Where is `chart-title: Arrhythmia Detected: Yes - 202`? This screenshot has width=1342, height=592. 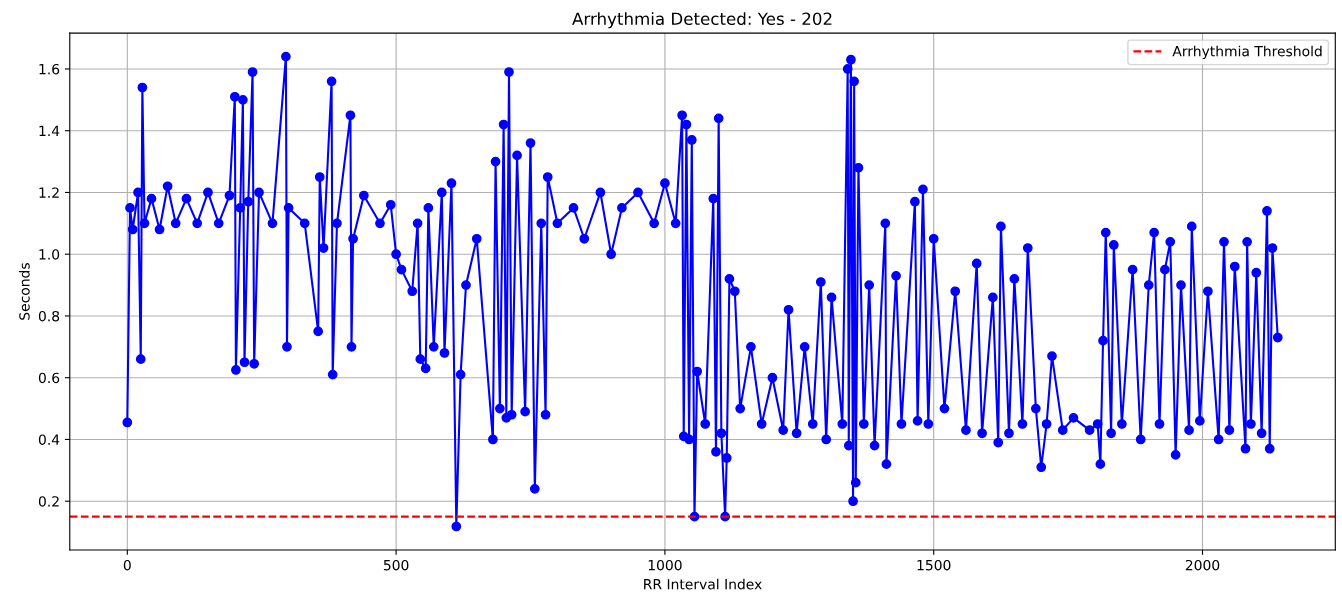
chart-title: Arrhythmia Detected: Yes - 202 is located at coordinates (702, 20).